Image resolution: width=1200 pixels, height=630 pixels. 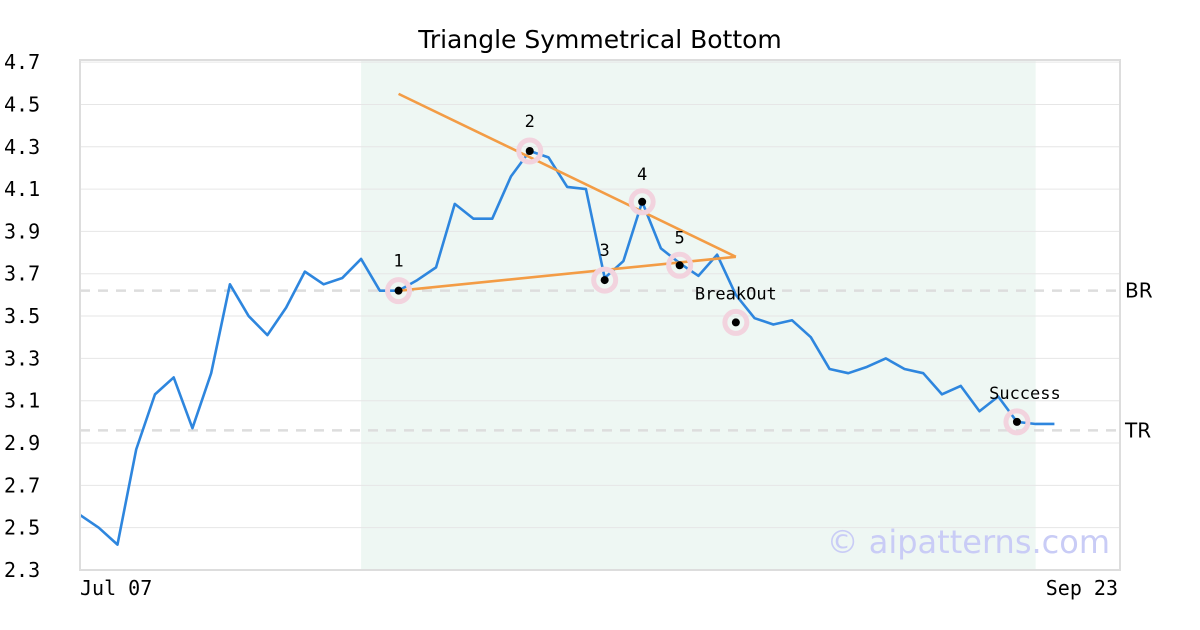 I want to click on point-label: 4, so click(x=642, y=175).